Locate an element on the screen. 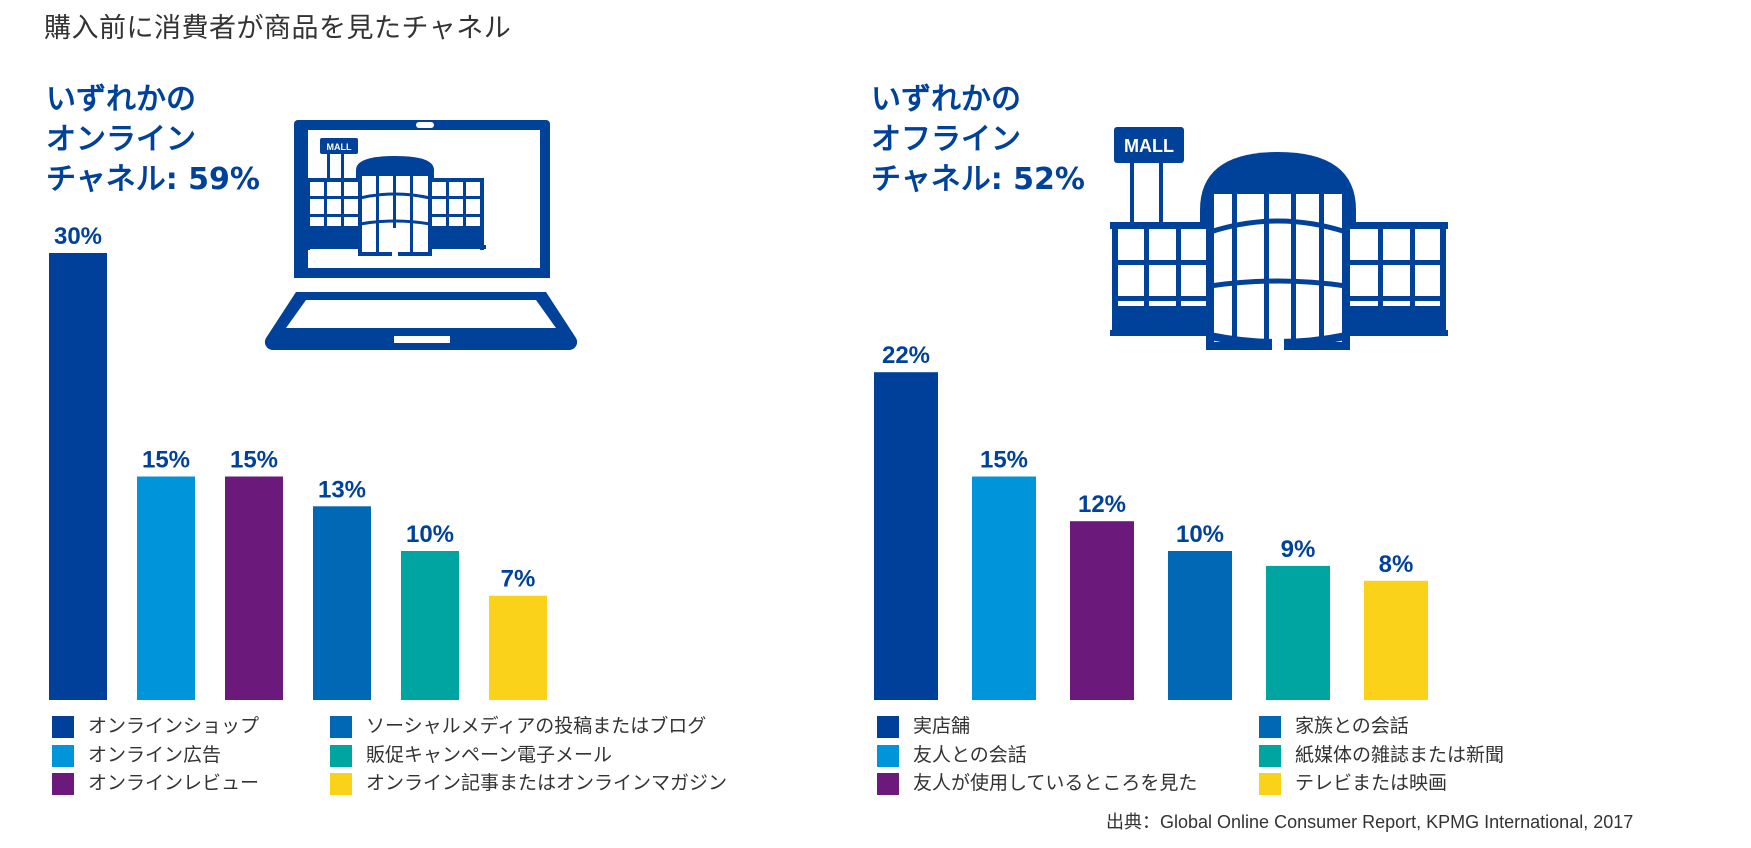  laptop-mall-icon: MALL is located at coordinates (421, 235).